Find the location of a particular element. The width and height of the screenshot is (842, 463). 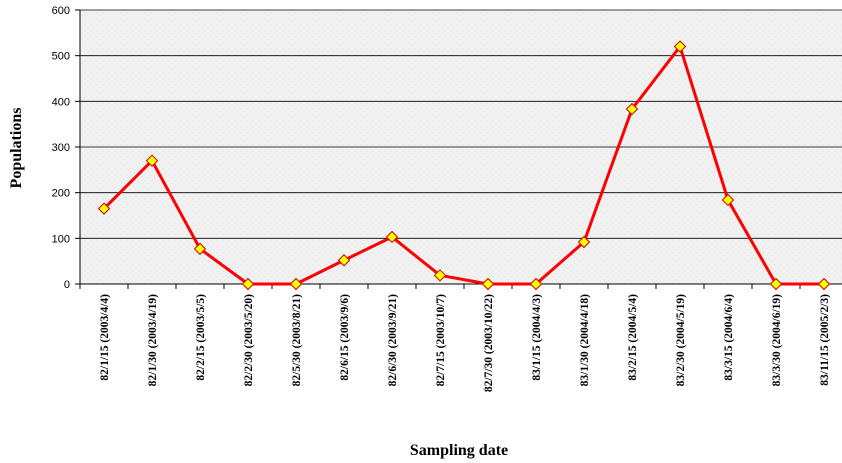

x-axis-title: Sampling date is located at coordinates (459, 450).